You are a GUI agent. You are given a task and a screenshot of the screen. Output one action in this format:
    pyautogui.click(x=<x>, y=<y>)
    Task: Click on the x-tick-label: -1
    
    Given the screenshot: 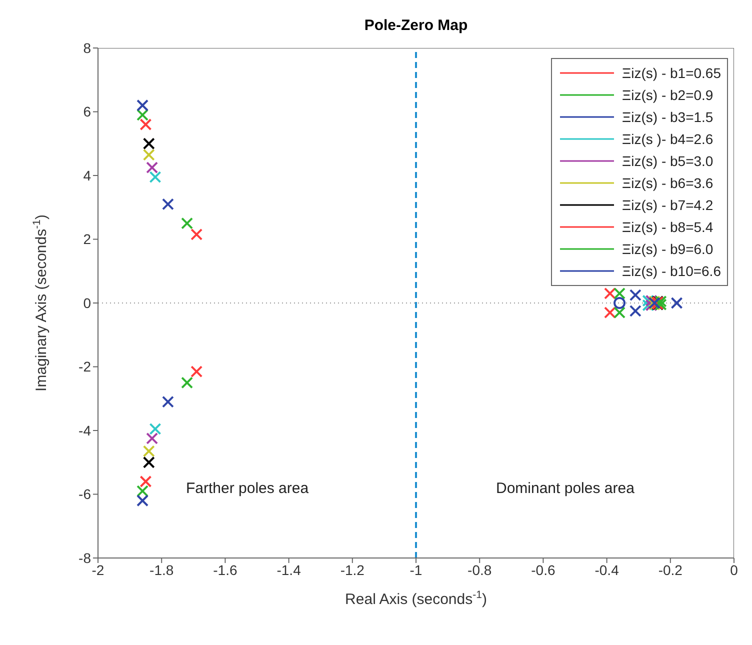 What is the action you would take?
    pyautogui.click(x=416, y=570)
    